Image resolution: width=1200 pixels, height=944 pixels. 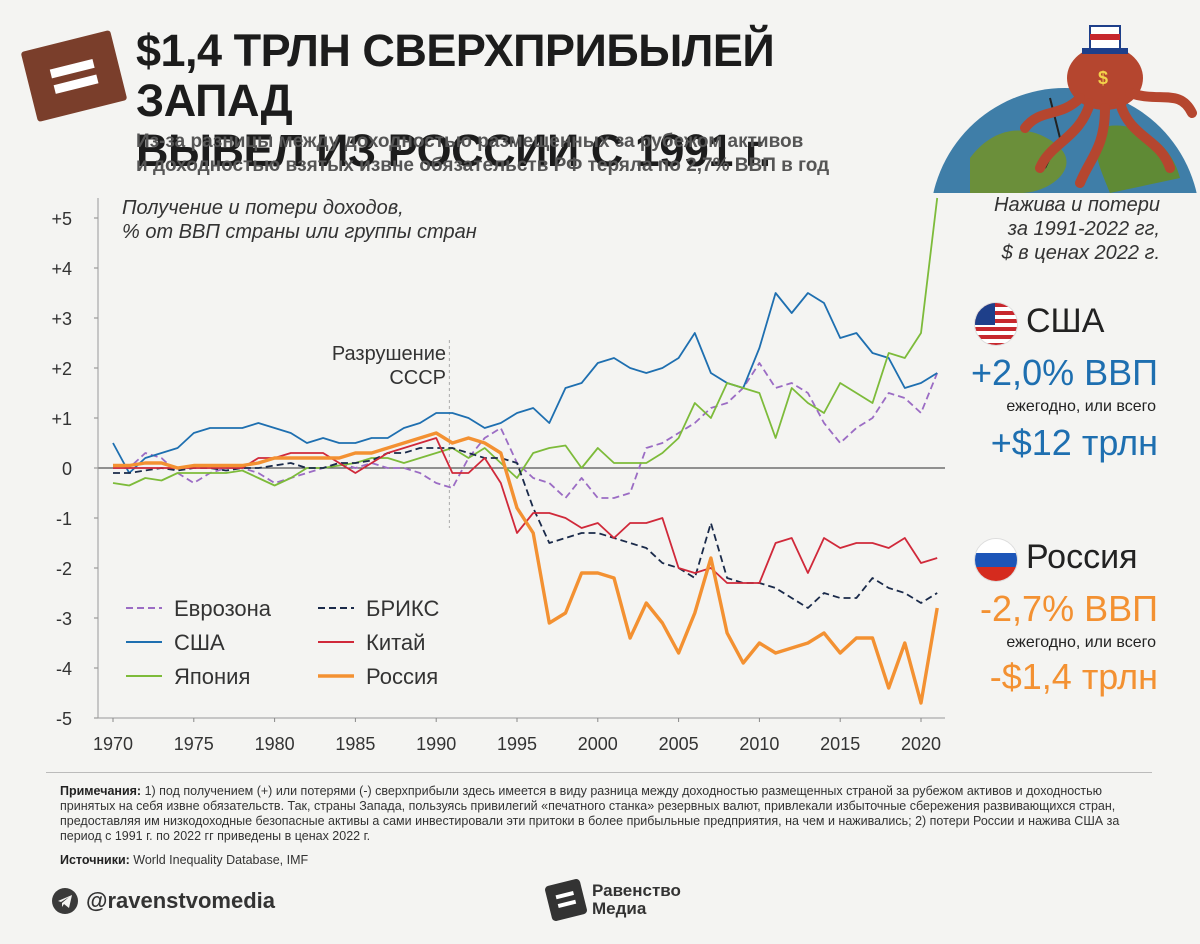 What do you see at coordinates (395, 642) in the screenshot?
I see `legend-label-4: Китай` at bounding box center [395, 642].